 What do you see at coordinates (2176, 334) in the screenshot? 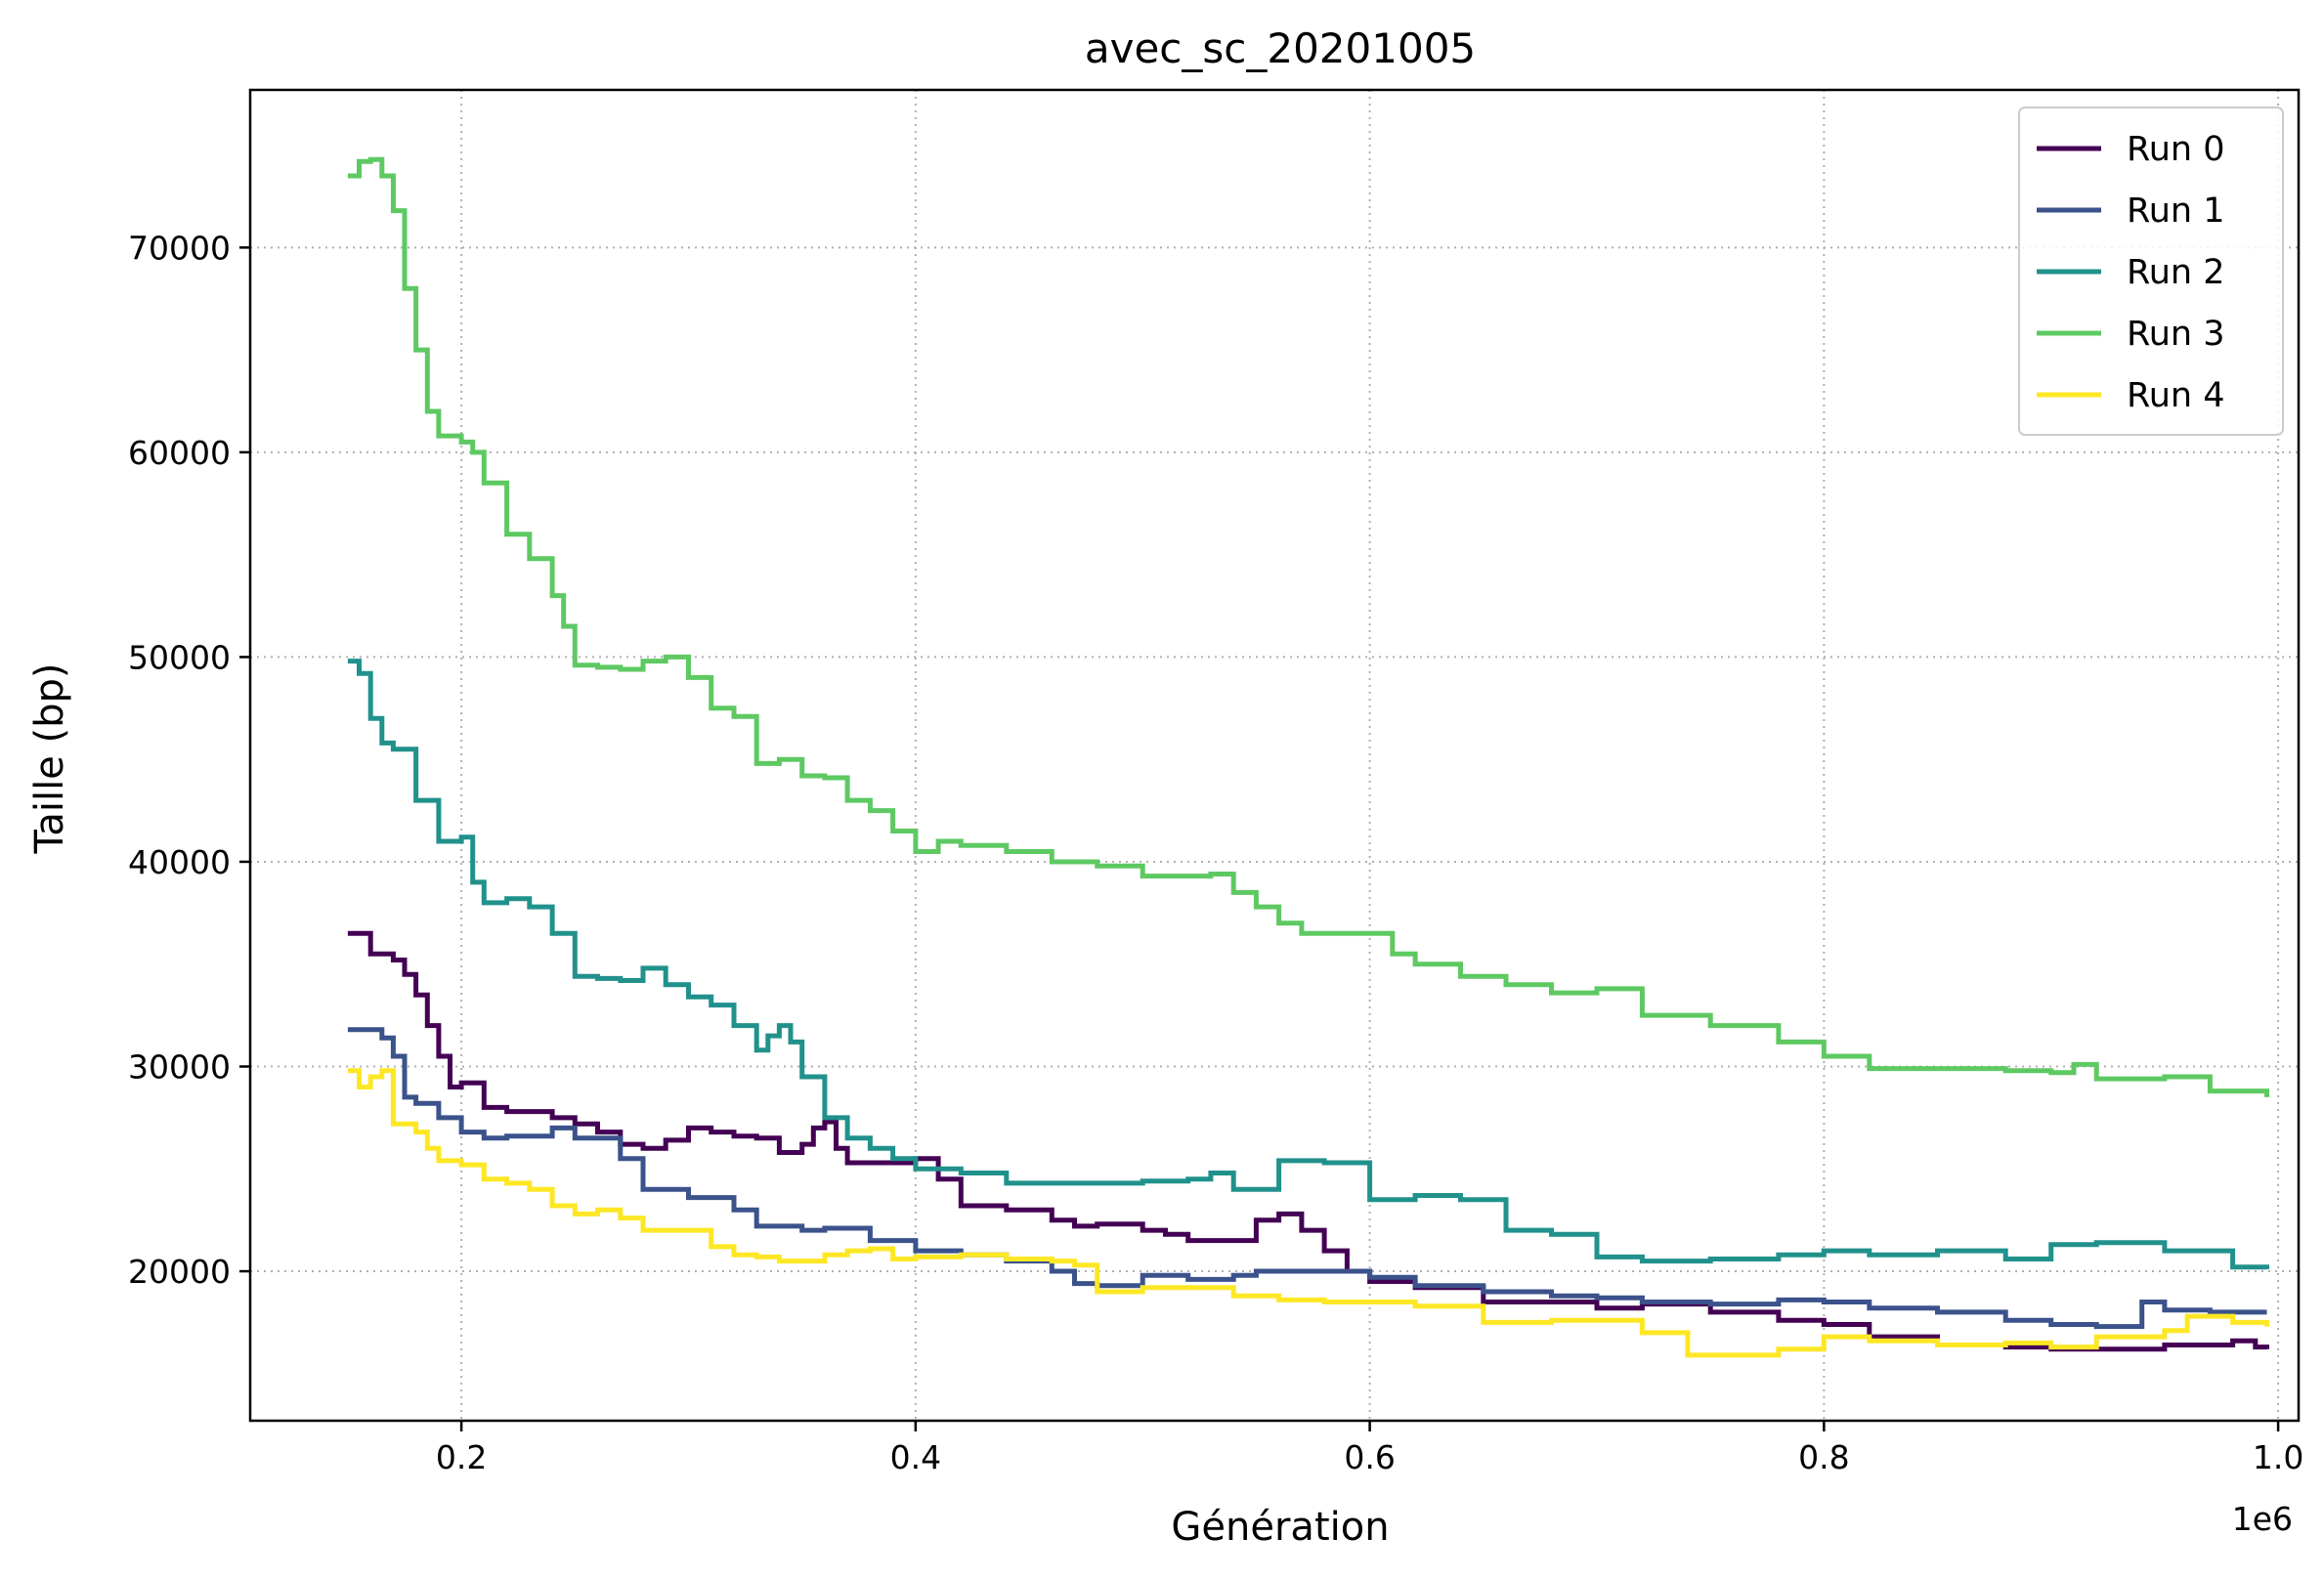
I see `legend-label-run-3: Run 3` at bounding box center [2176, 334].